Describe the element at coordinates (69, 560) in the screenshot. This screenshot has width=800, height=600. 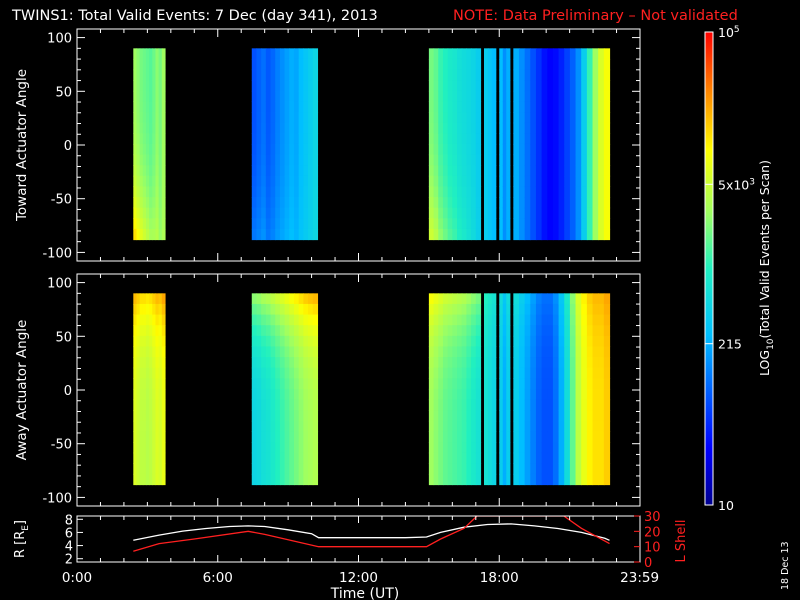
I see `y-tick-label: 2` at that location.